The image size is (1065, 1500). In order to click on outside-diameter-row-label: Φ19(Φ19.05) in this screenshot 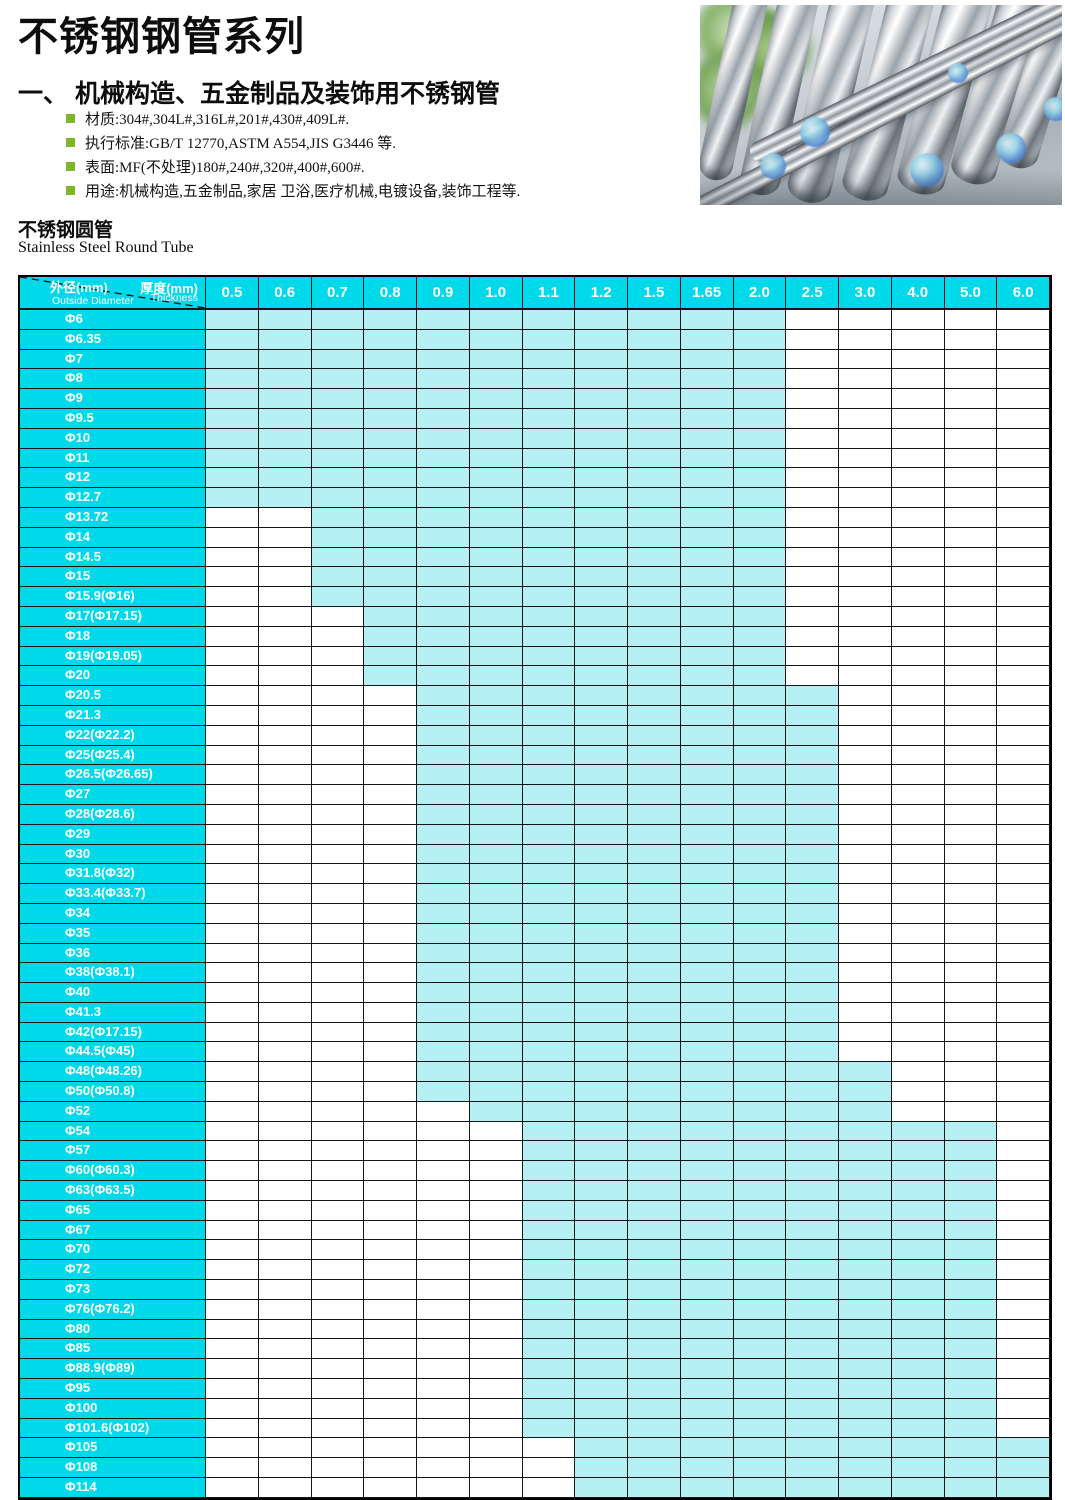, I will do `click(113, 656)`.